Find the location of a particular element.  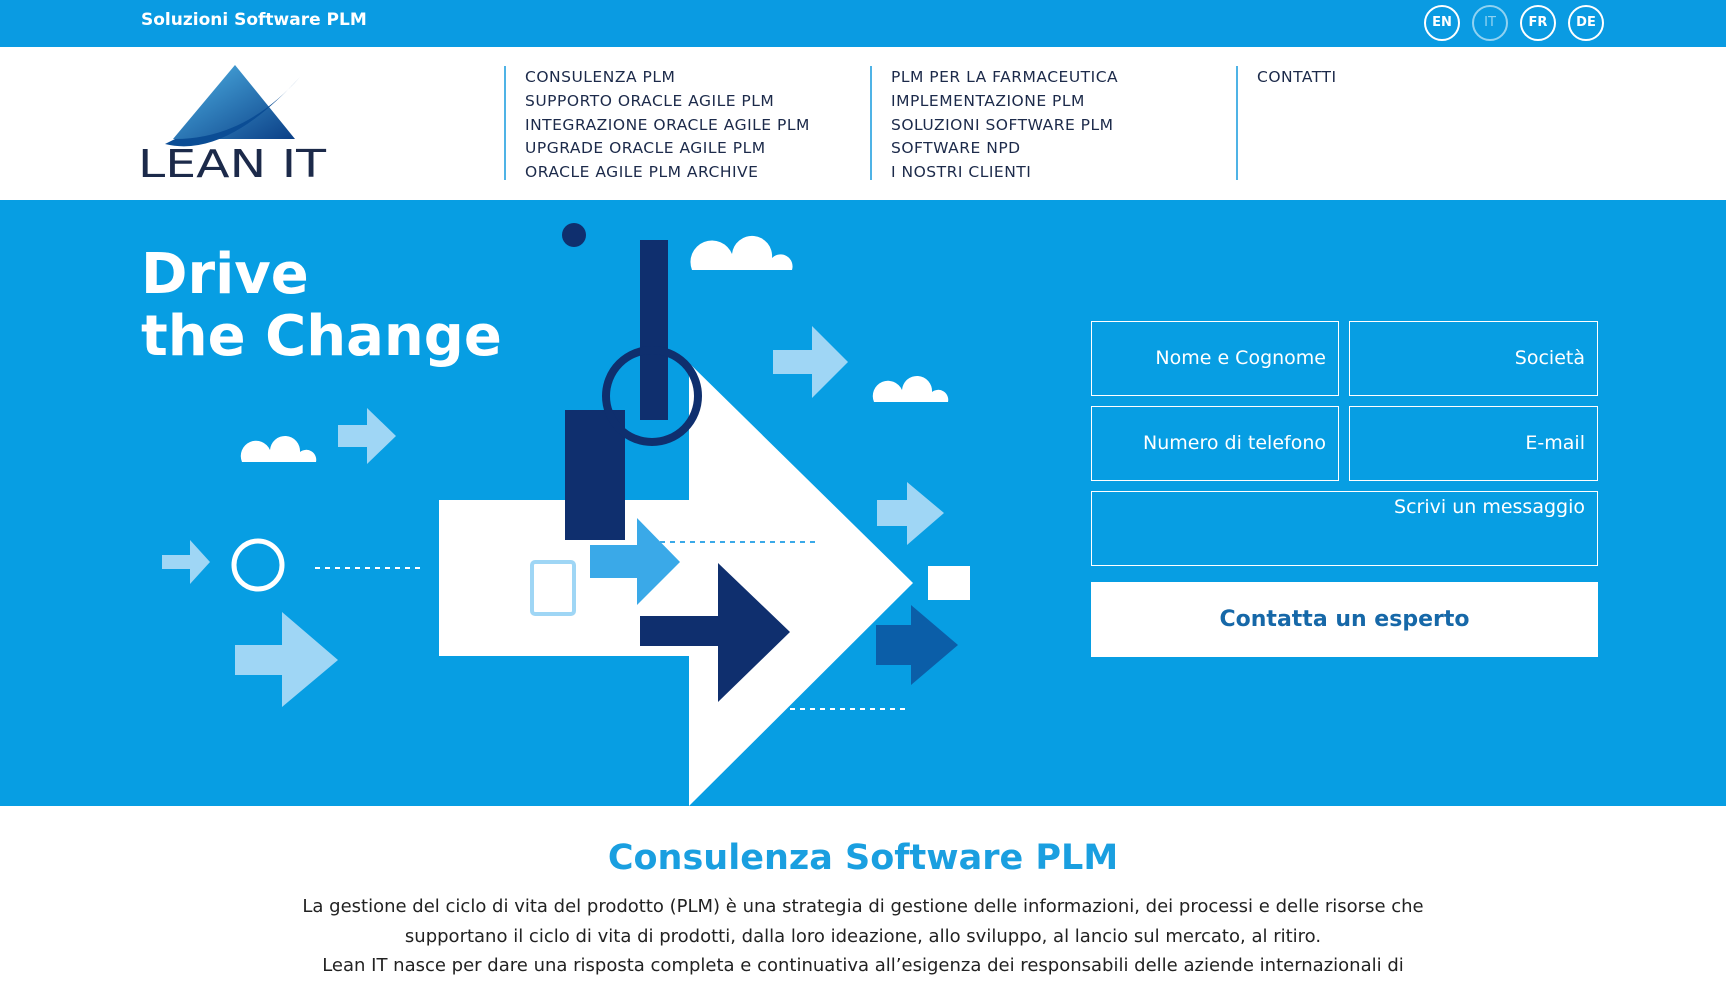

lang-en: EN is located at coordinates (1442, 23).